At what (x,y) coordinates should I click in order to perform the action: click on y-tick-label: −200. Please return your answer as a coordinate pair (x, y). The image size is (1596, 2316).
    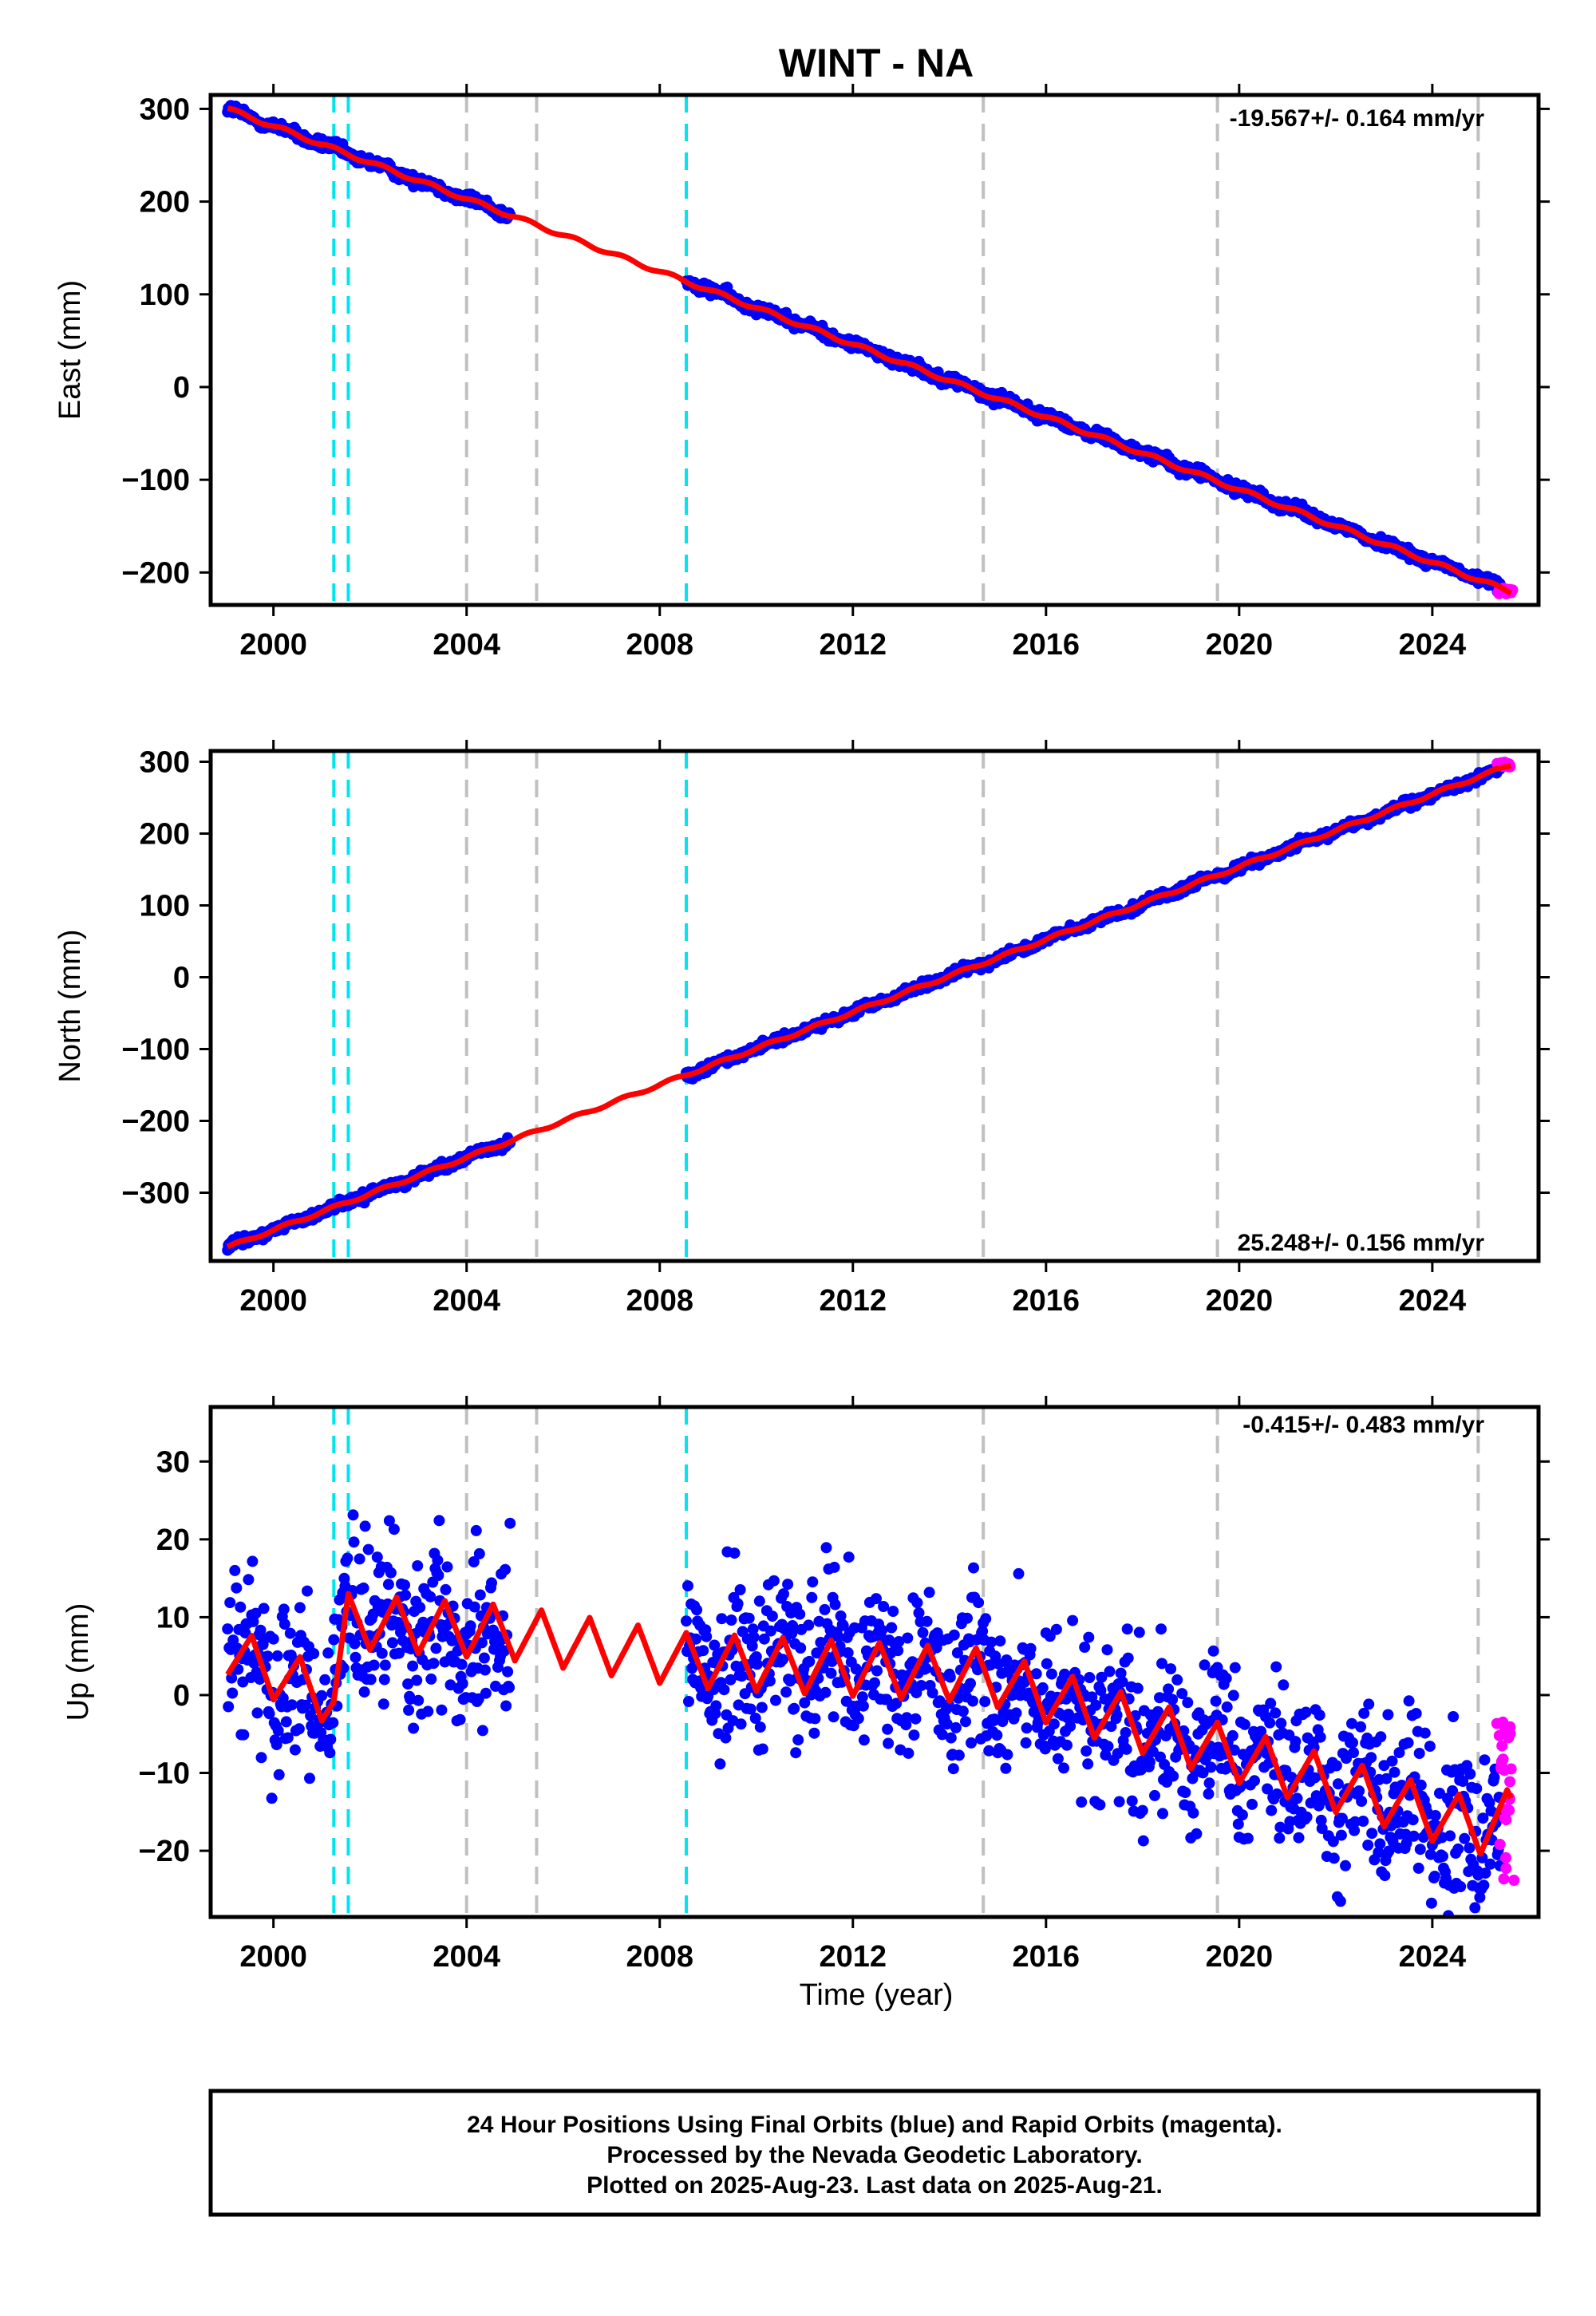
    Looking at the image, I should click on (155, 1122).